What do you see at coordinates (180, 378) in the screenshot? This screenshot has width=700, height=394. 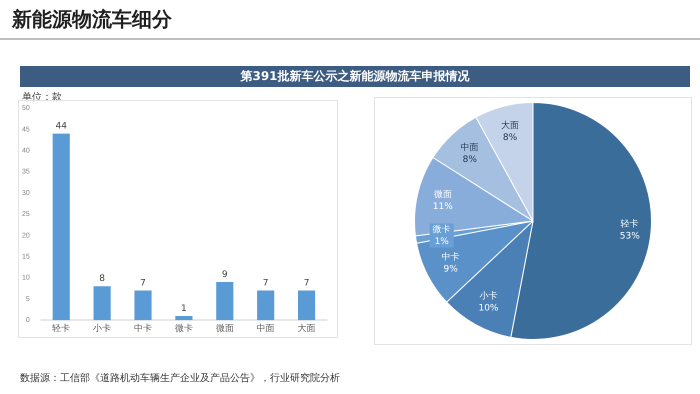 I see `text: 数据源：工信部《道路机动车辆生产企业及产品公告》，行业研究院分析` at bounding box center [180, 378].